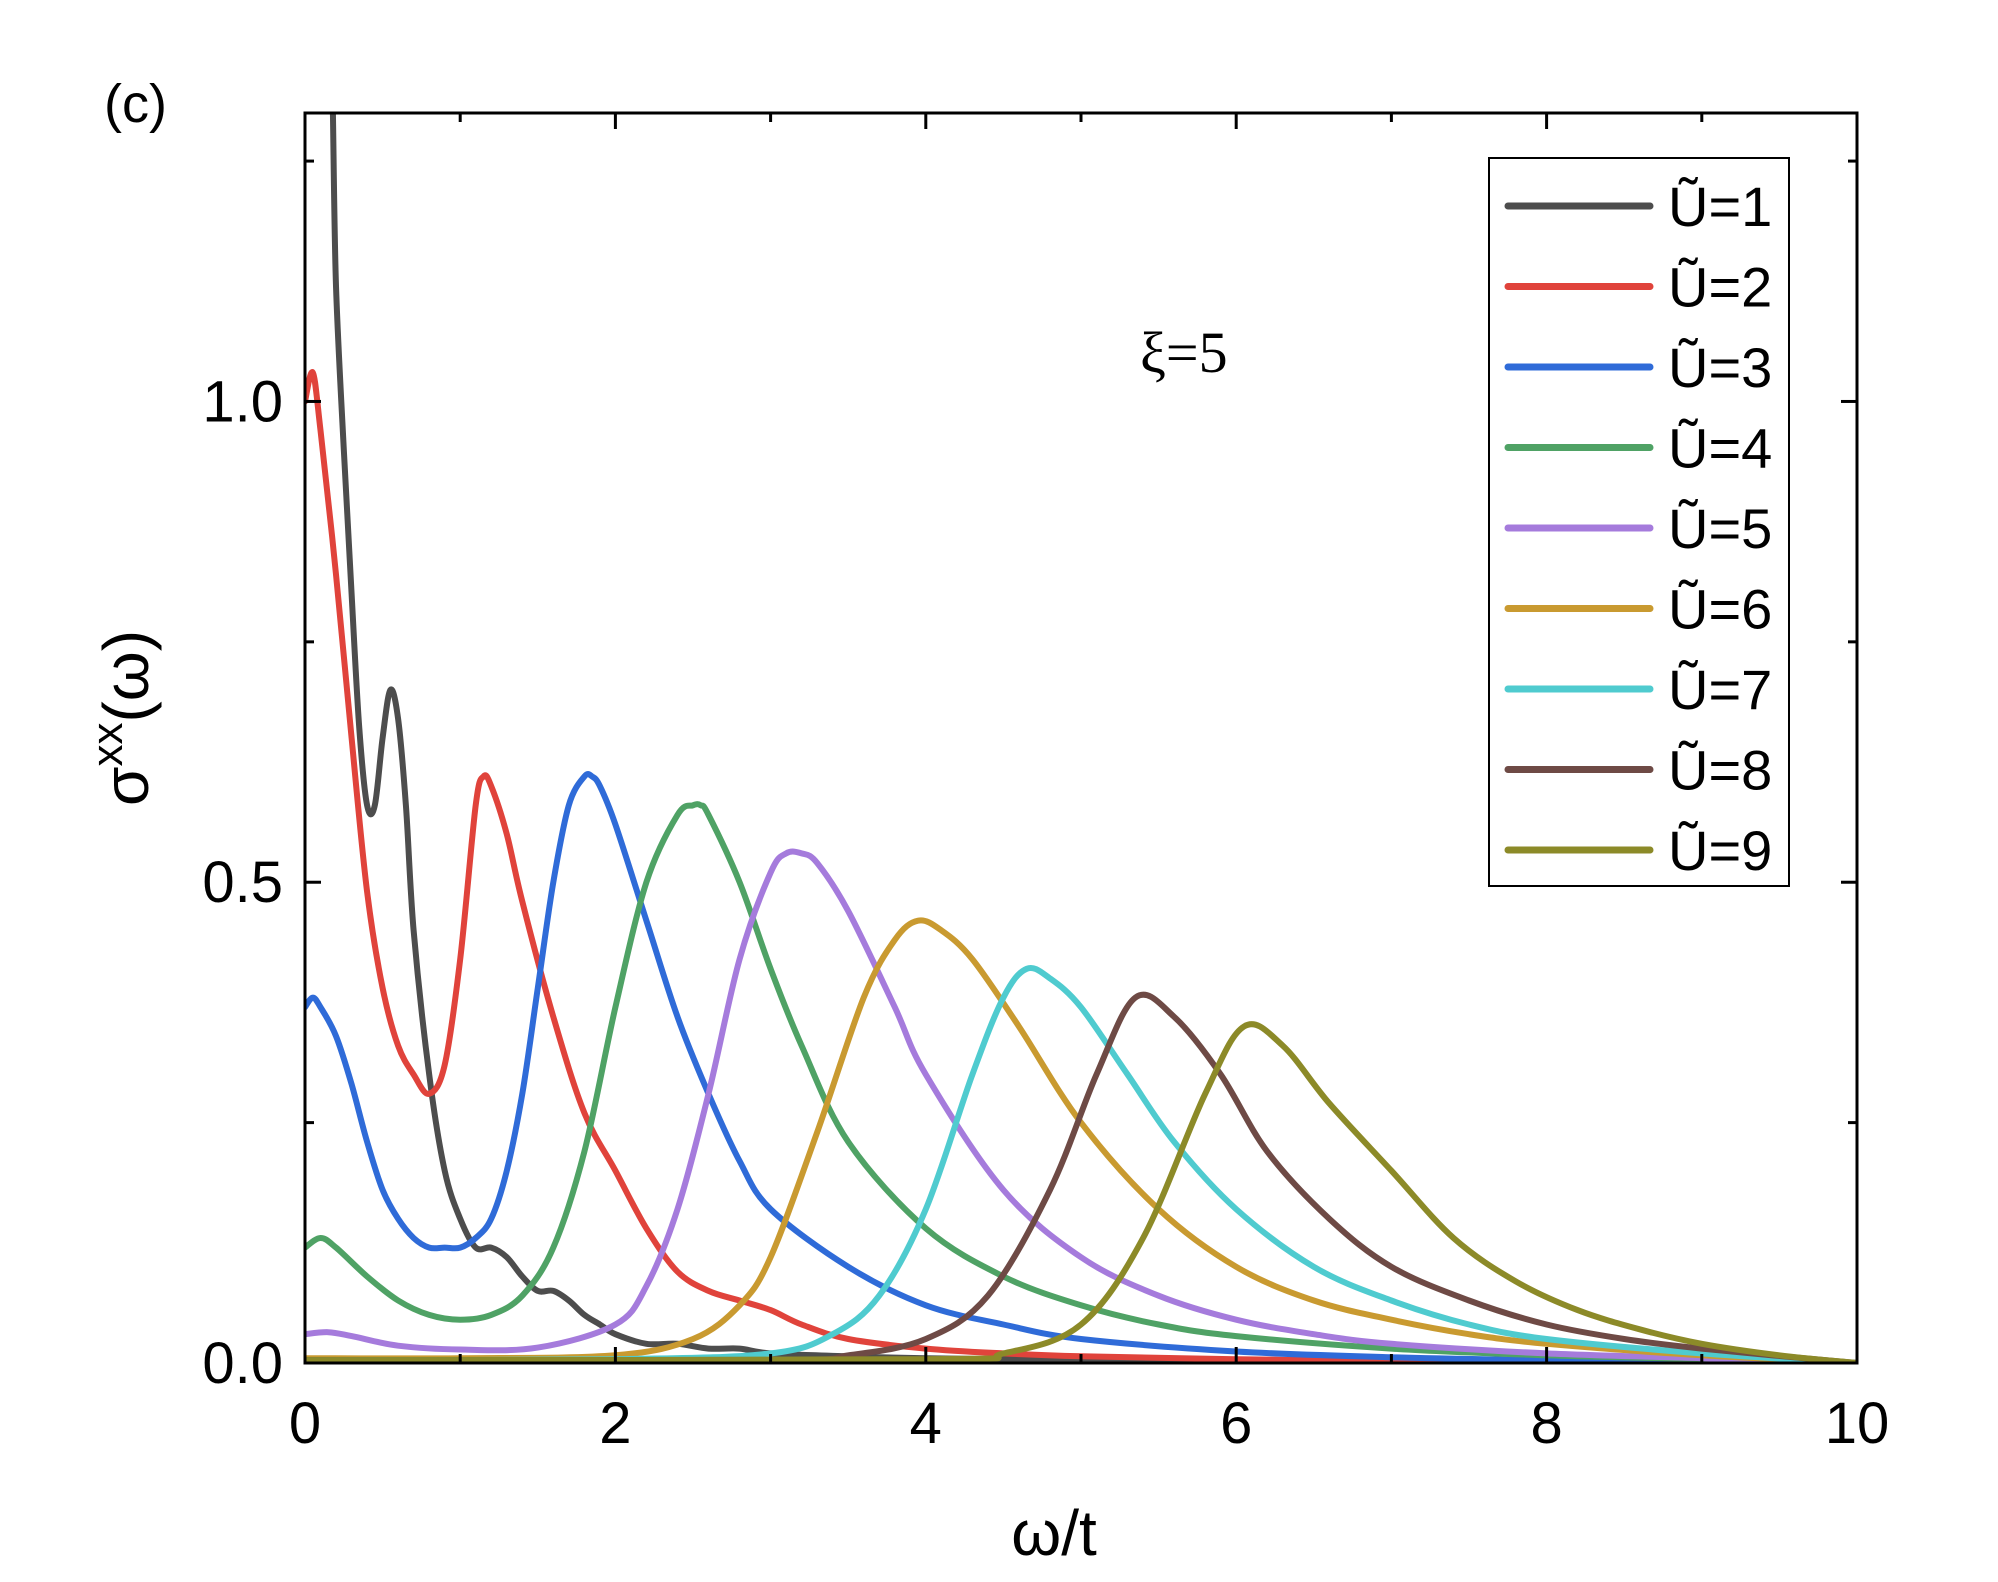 Image resolution: width=1998 pixels, height=1582 pixels. What do you see at coordinates (926, 1423) in the screenshot?
I see `x-tick-label: 4` at bounding box center [926, 1423].